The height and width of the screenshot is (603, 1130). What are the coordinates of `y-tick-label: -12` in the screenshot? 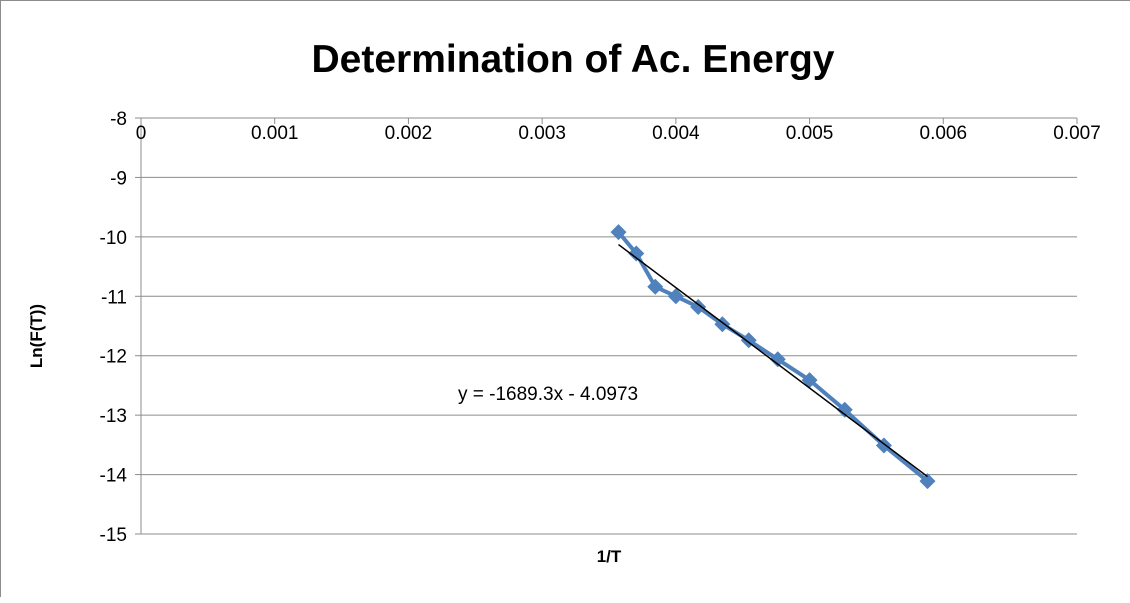 It's located at (113, 357).